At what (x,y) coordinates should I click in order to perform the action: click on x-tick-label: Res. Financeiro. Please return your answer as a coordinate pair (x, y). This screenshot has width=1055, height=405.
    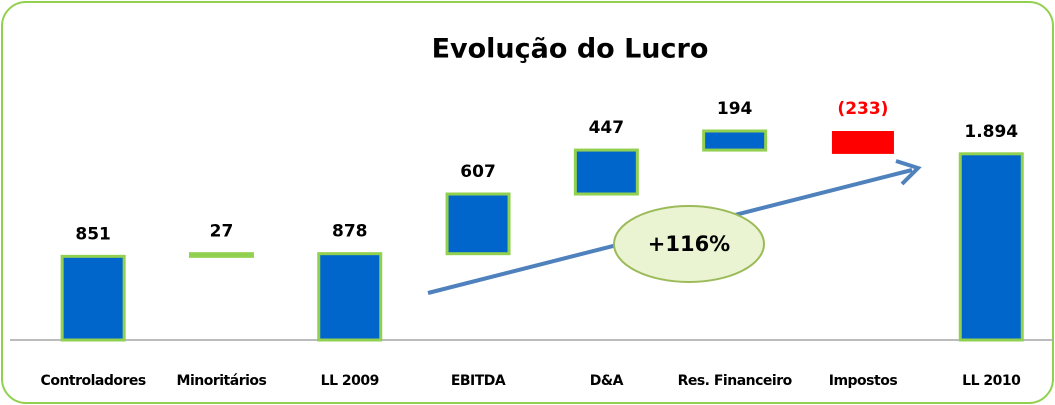
    Looking at the image, I should click on (735, 381).